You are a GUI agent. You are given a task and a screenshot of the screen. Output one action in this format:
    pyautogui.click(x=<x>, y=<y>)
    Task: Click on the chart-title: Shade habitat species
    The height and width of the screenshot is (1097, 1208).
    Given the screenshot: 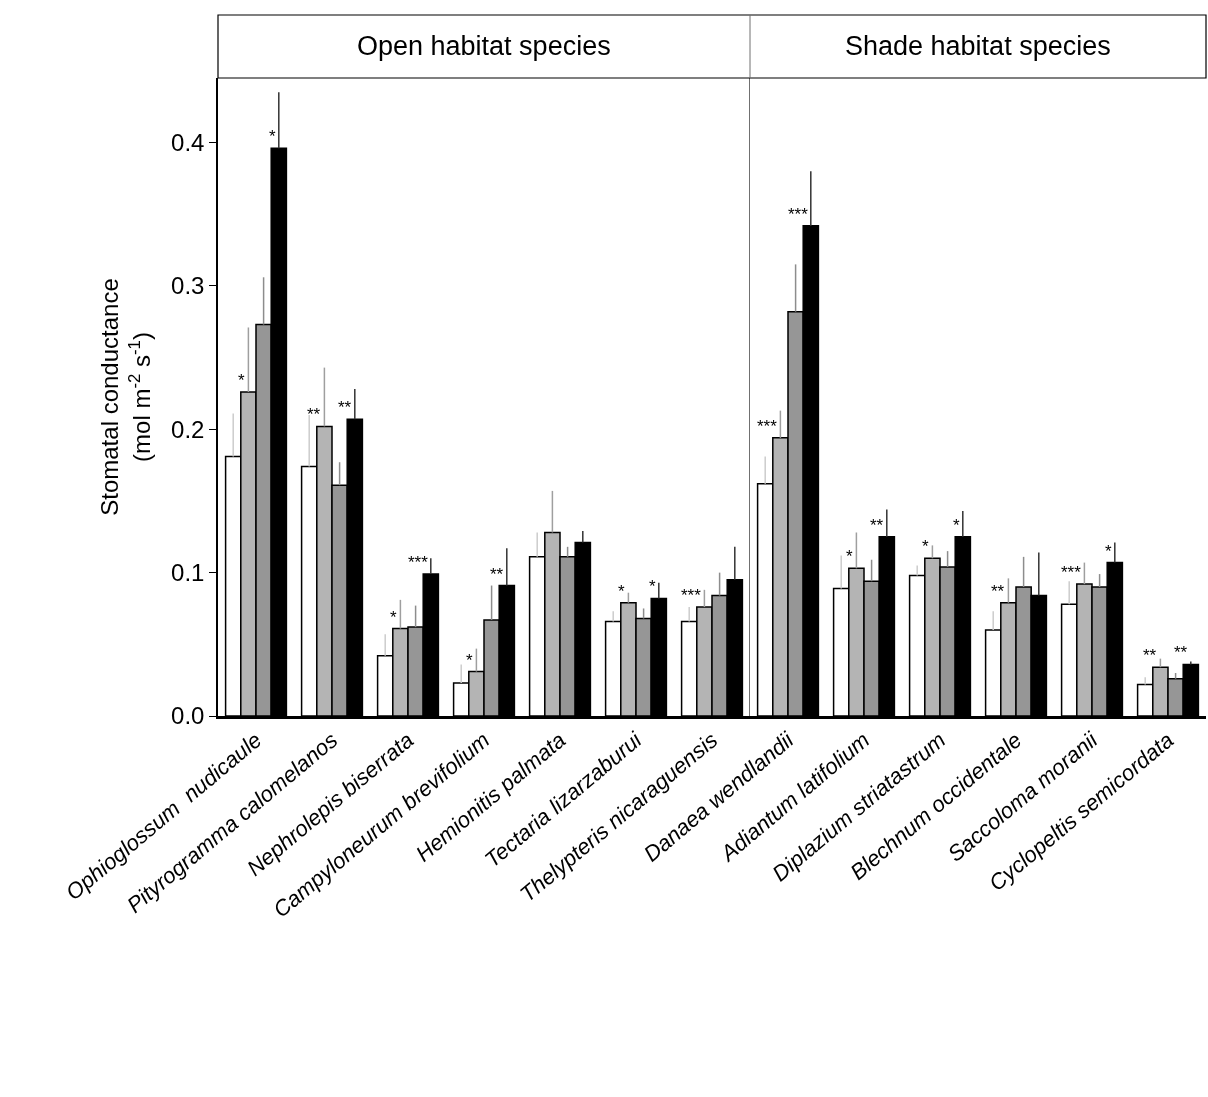 What is the action you would take?
    pyautogui.click(x=978, y=46)
    